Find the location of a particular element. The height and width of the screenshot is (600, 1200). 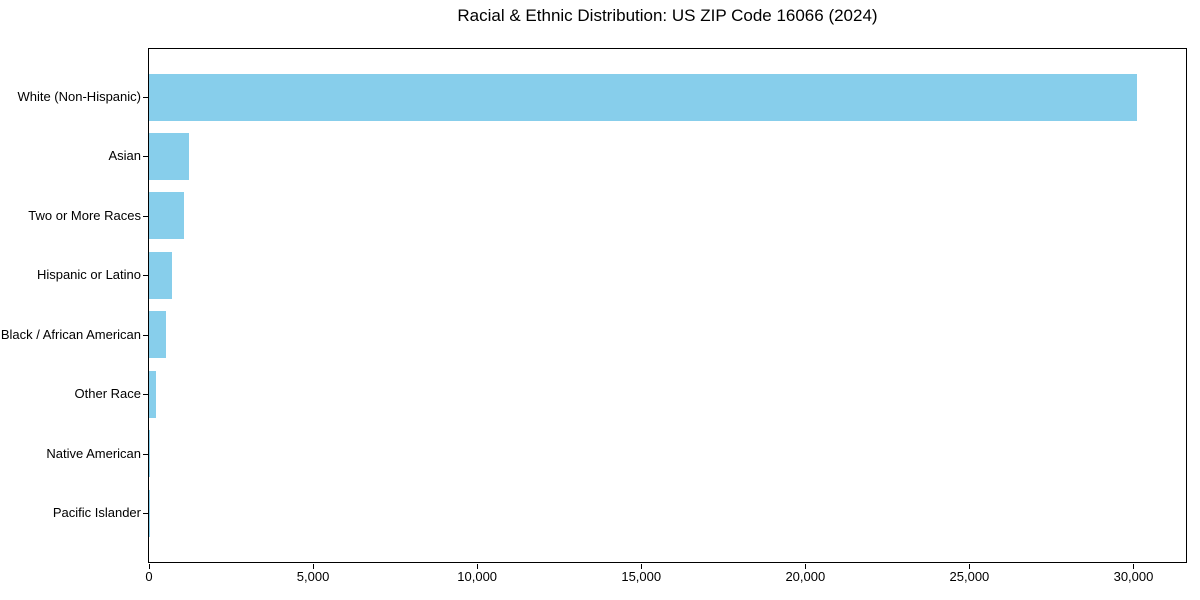

y-tick-label: Pacific Islander is located at coordinates (96, 512).